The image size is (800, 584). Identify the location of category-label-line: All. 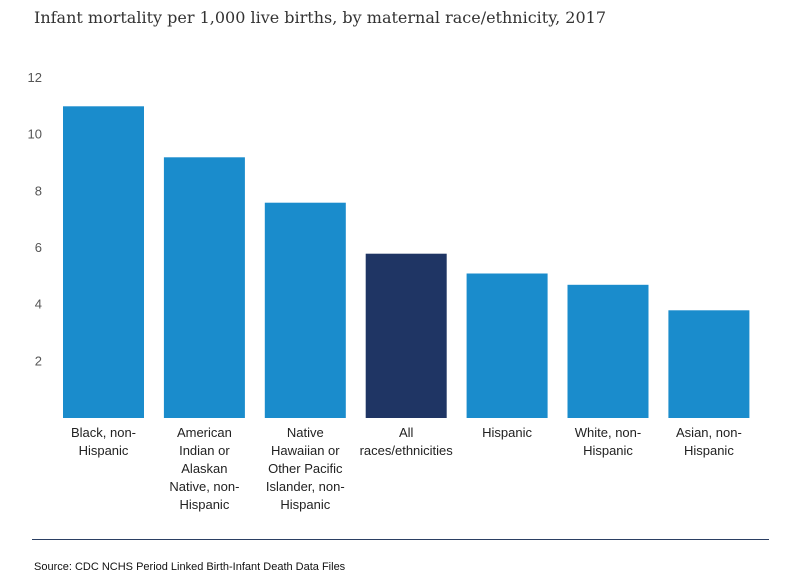
(406, 432).